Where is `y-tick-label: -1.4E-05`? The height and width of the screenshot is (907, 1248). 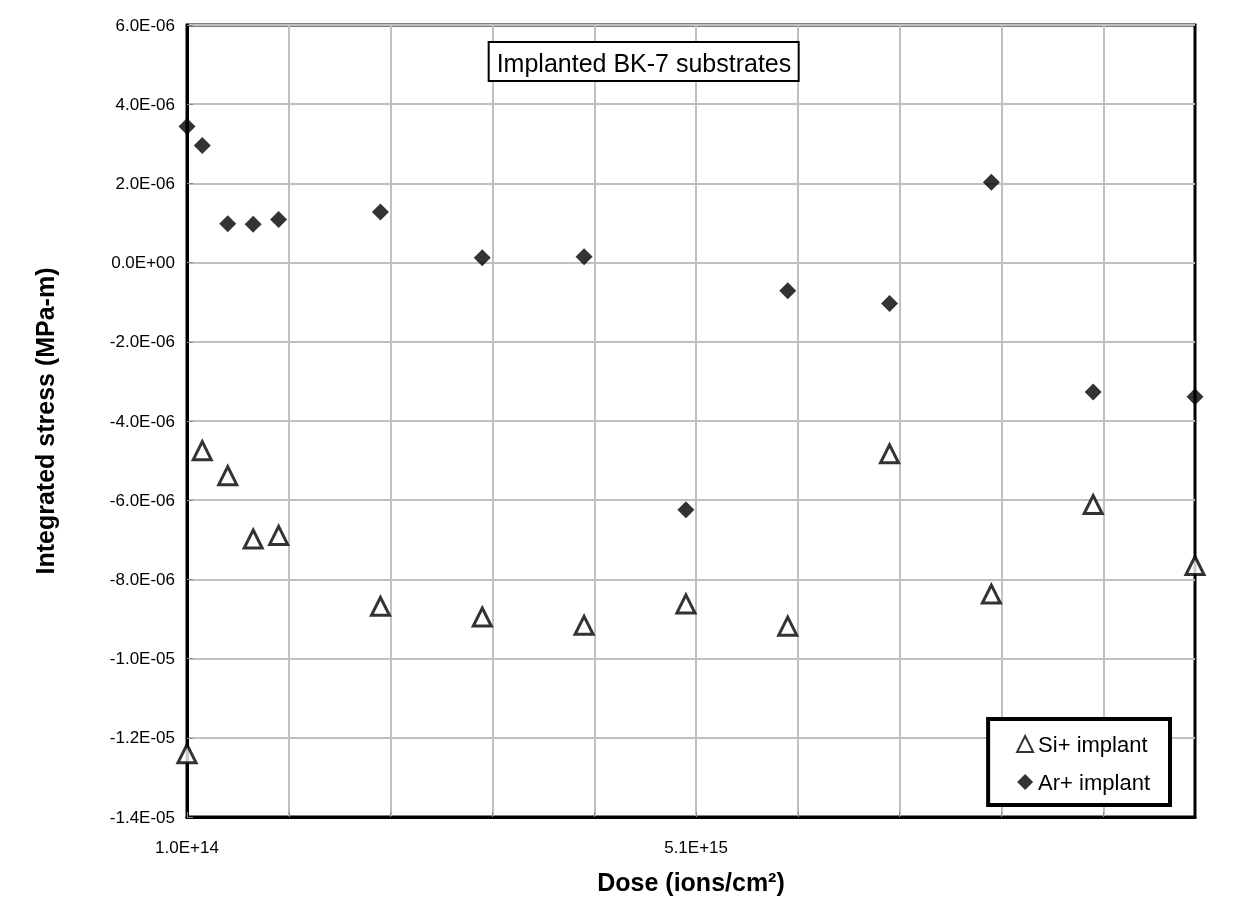 y-tick-label: -1.4E-05 is located at coordinates (142, 817).